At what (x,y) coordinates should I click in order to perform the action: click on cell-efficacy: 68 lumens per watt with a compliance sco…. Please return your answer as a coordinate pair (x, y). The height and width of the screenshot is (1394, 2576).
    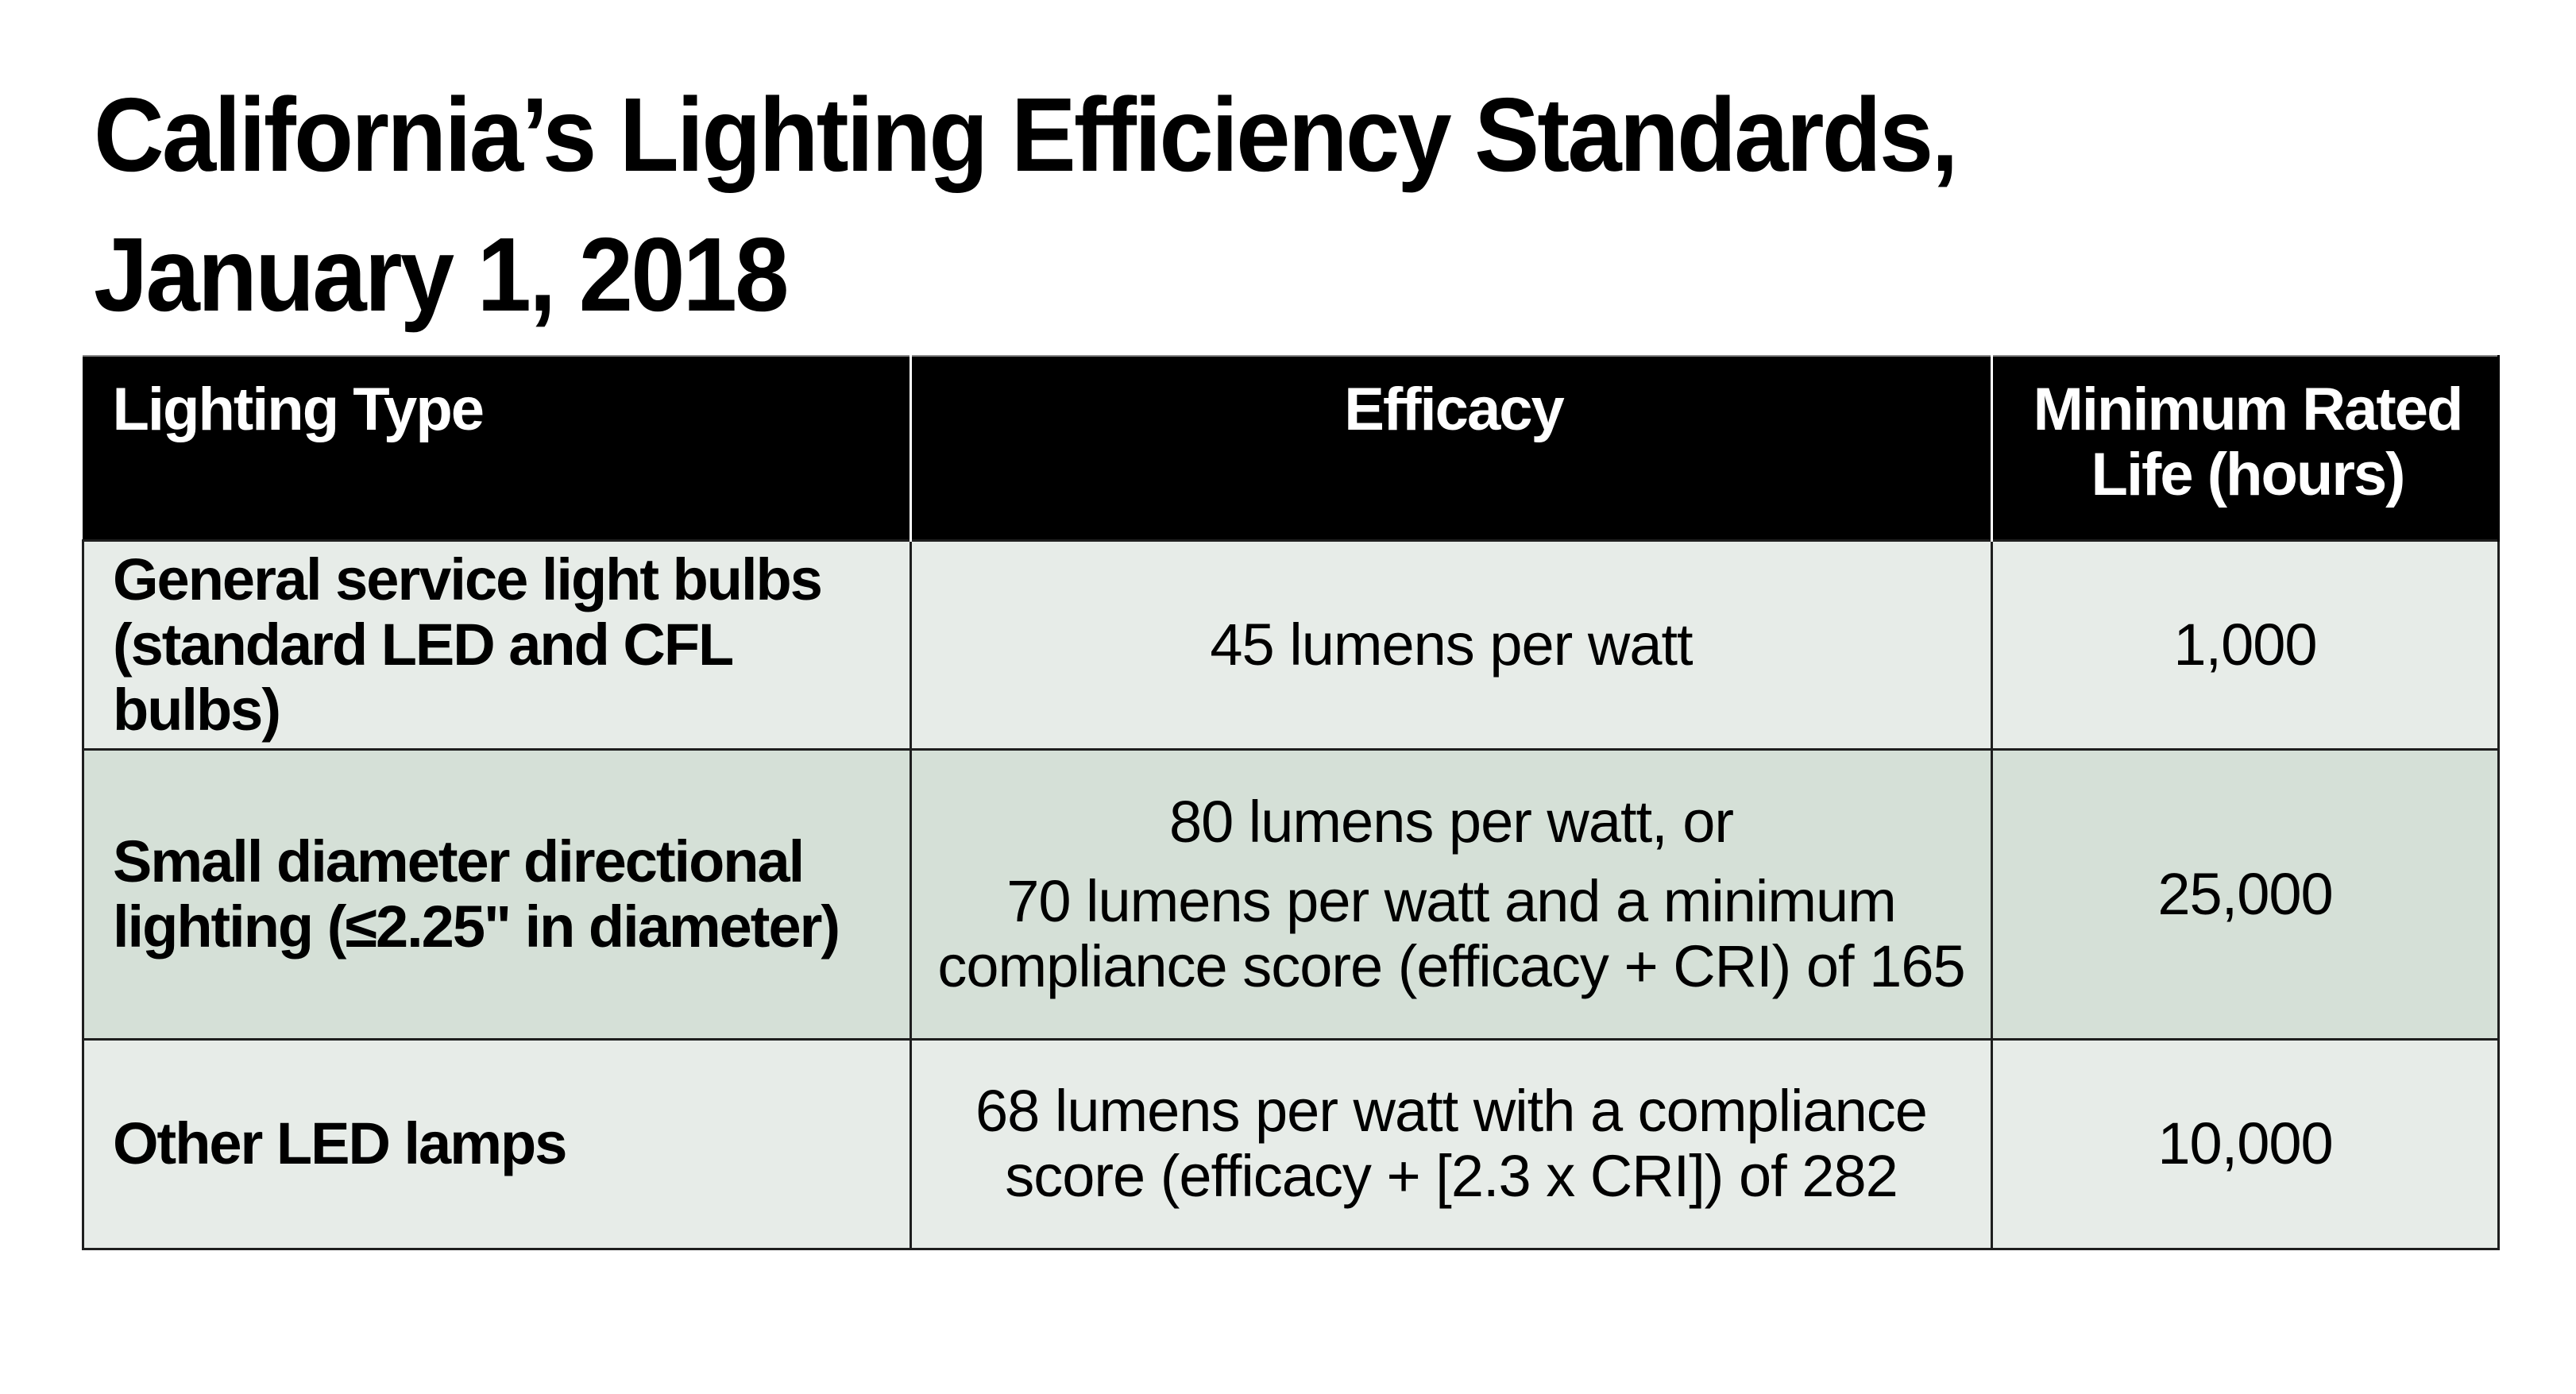
    Looking at the image, I should click on (1451, 1144).